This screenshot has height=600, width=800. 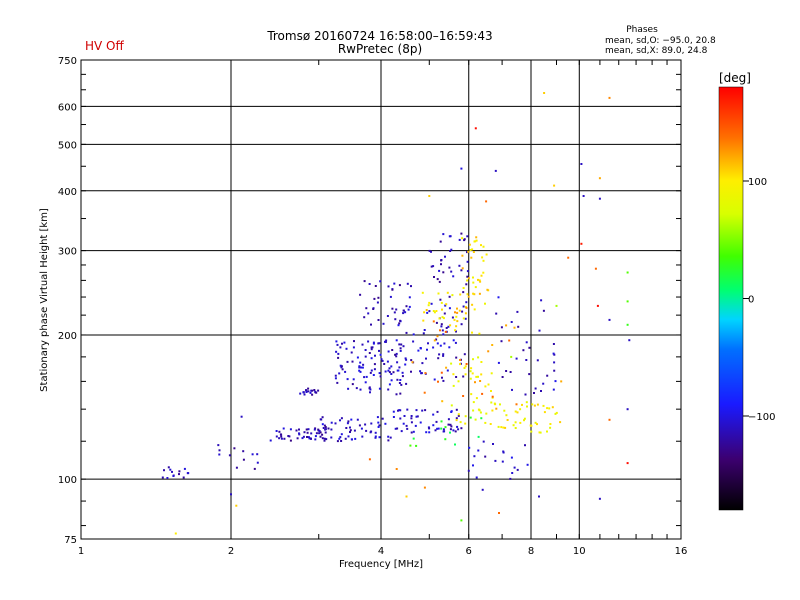 I want to click on y-tick-label: 600, so click(x=67, y=107).